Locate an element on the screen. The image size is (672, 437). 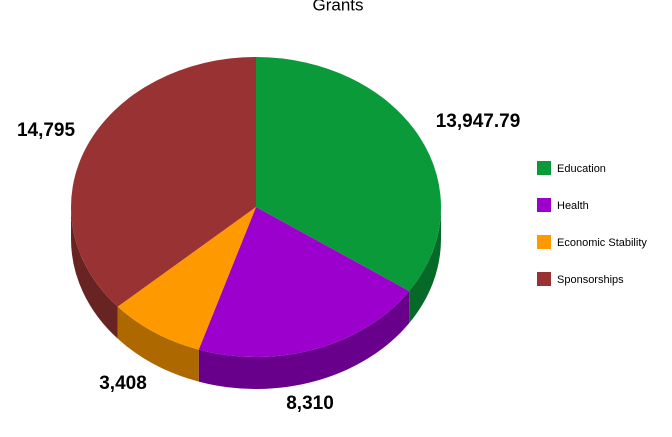
legend-label: Health is located at coordinates (573, 206).